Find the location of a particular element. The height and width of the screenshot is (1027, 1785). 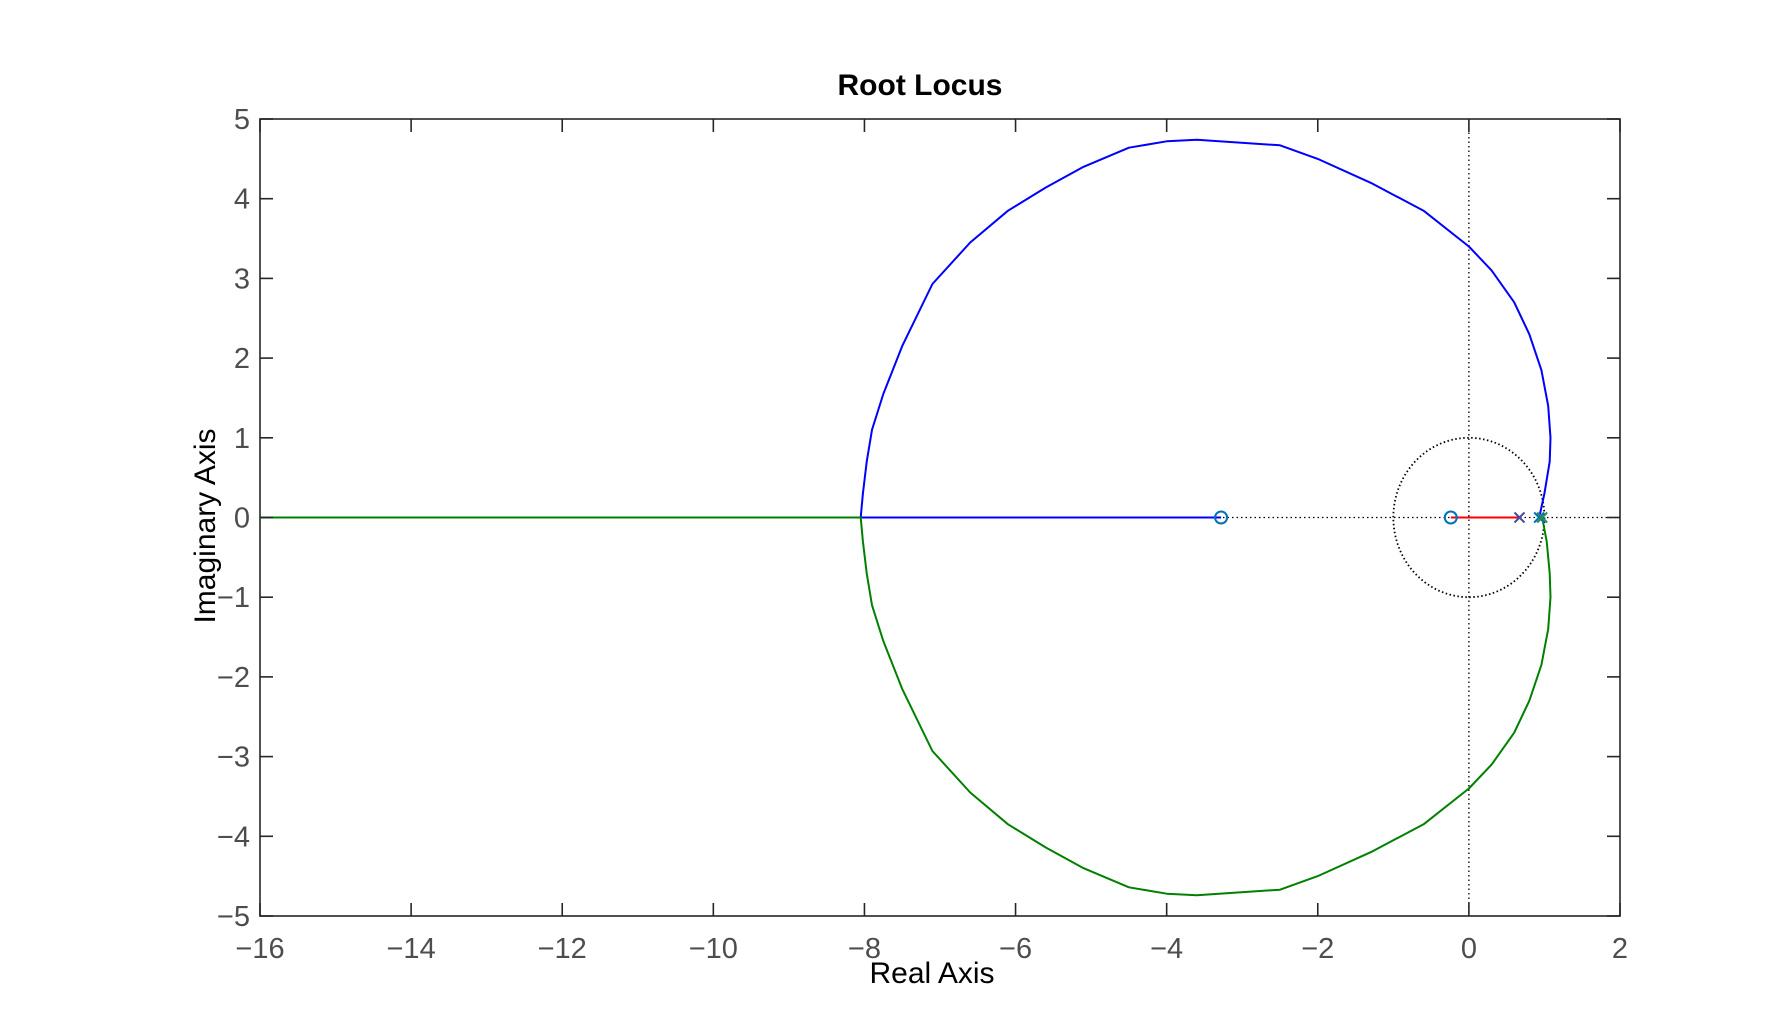

y-tick-label: 2 is located at coordinates (242, 359).